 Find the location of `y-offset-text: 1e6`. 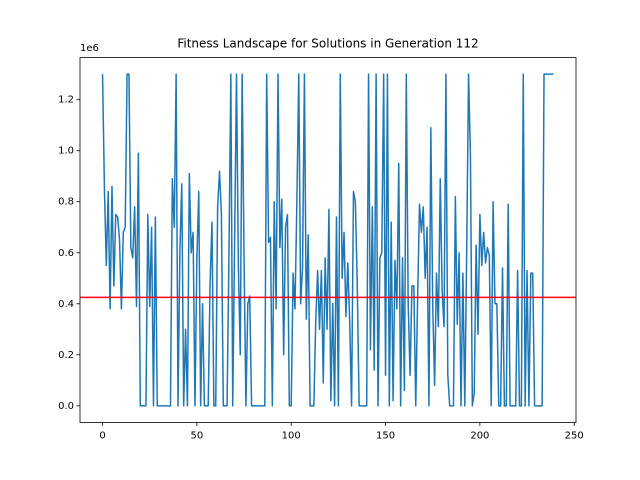

y-offset-text: 1e6 is located at coordinates (89, 48).